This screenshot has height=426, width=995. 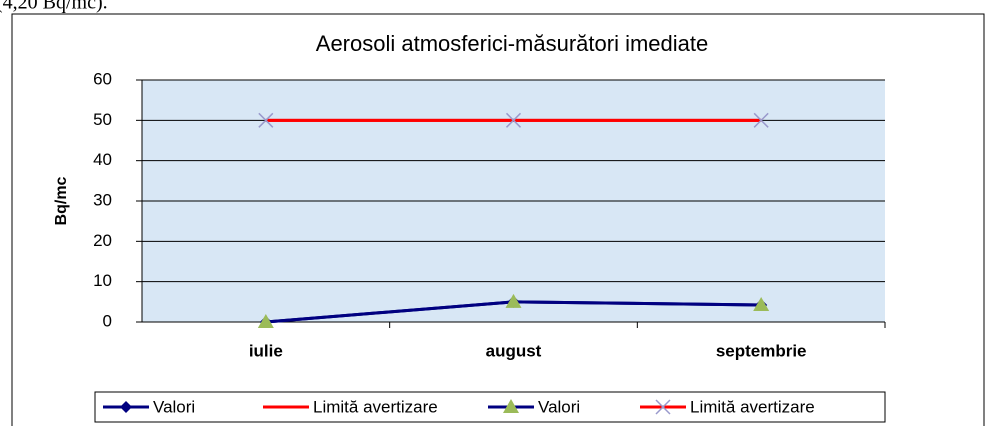 I want to click on y-tick-label: 30, so click(x=102, y=199).